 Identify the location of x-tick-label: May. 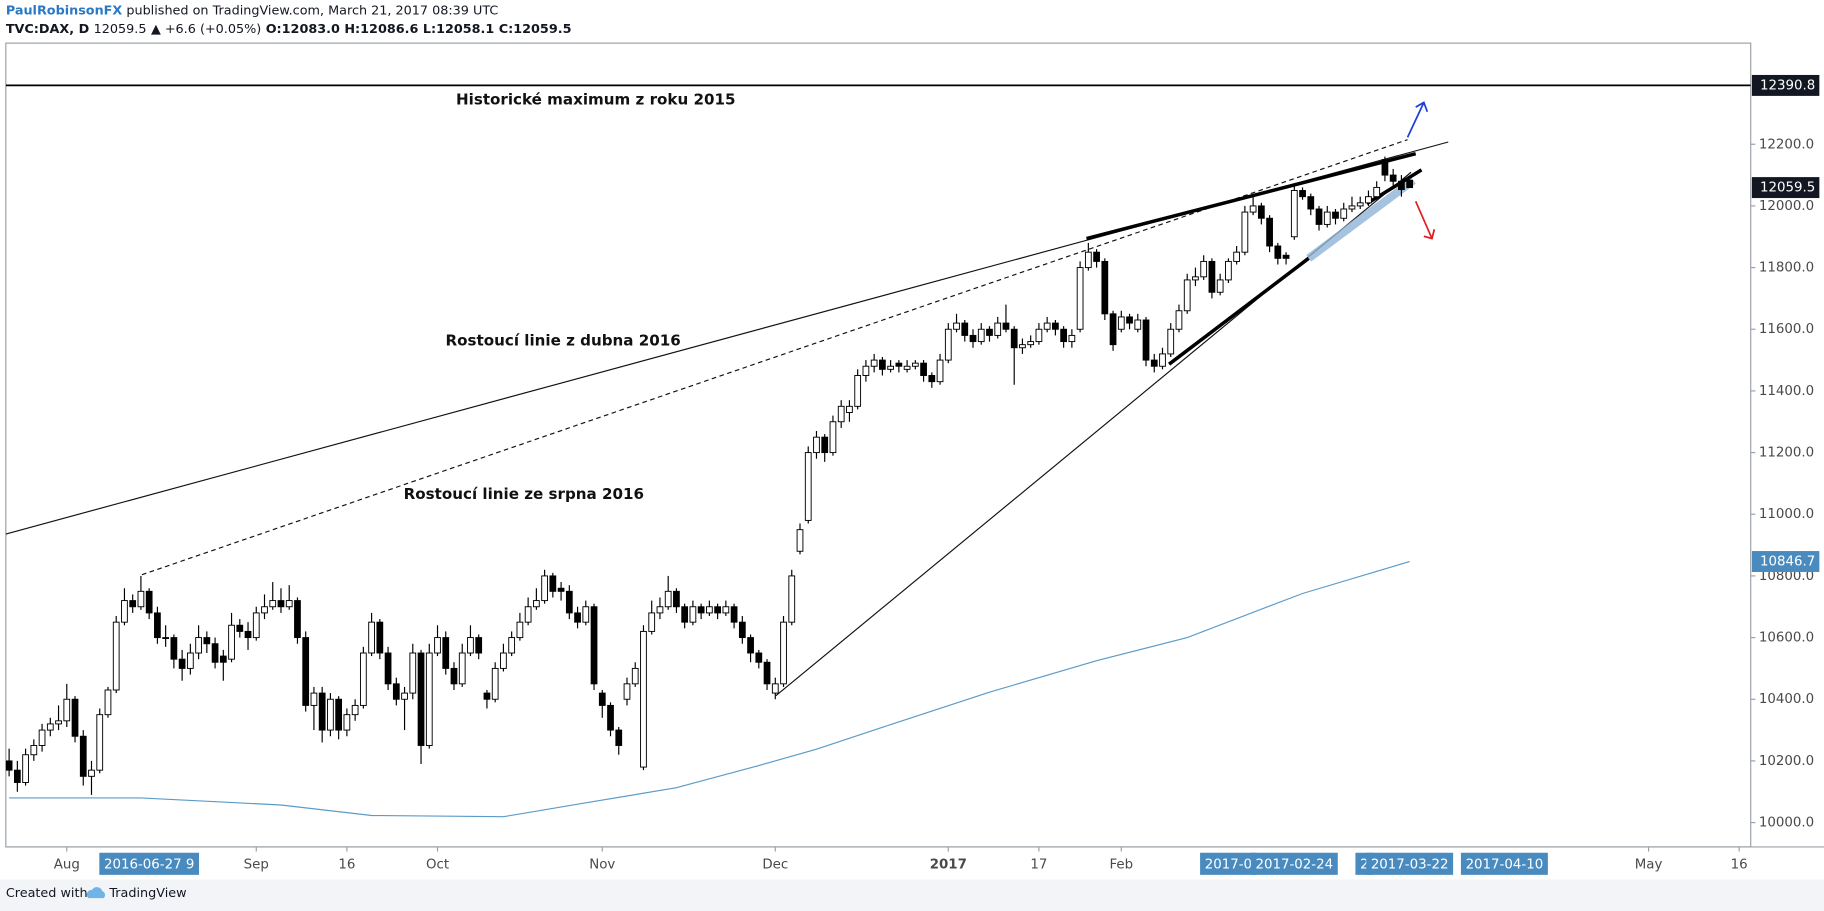
(1649, 864).